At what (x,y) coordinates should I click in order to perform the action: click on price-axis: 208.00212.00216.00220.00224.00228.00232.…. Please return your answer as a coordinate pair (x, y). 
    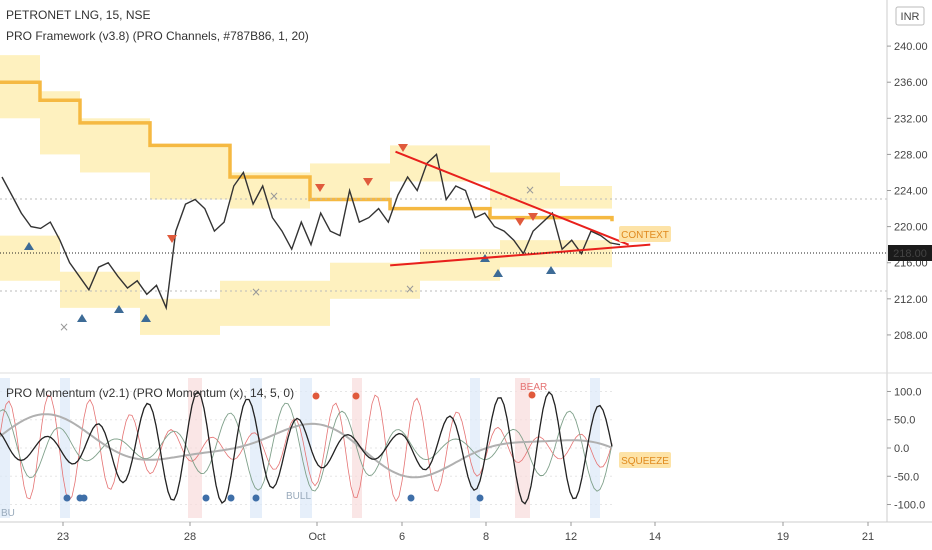
    Looking at the image, I should click on (907, 191).